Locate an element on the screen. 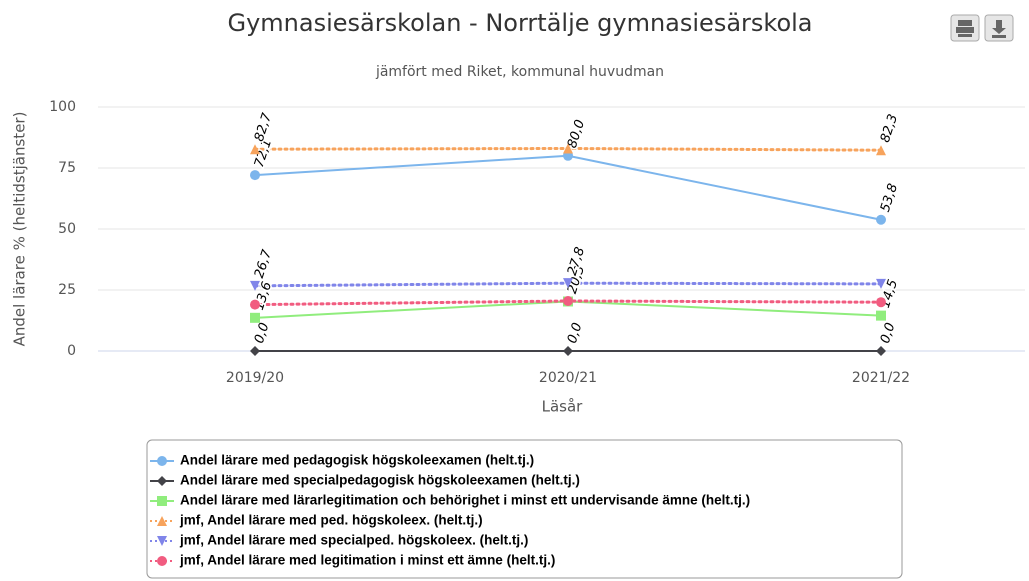 The height and width of the screenshot is (581, 1029). print-button is located at coordinates (965, 28).